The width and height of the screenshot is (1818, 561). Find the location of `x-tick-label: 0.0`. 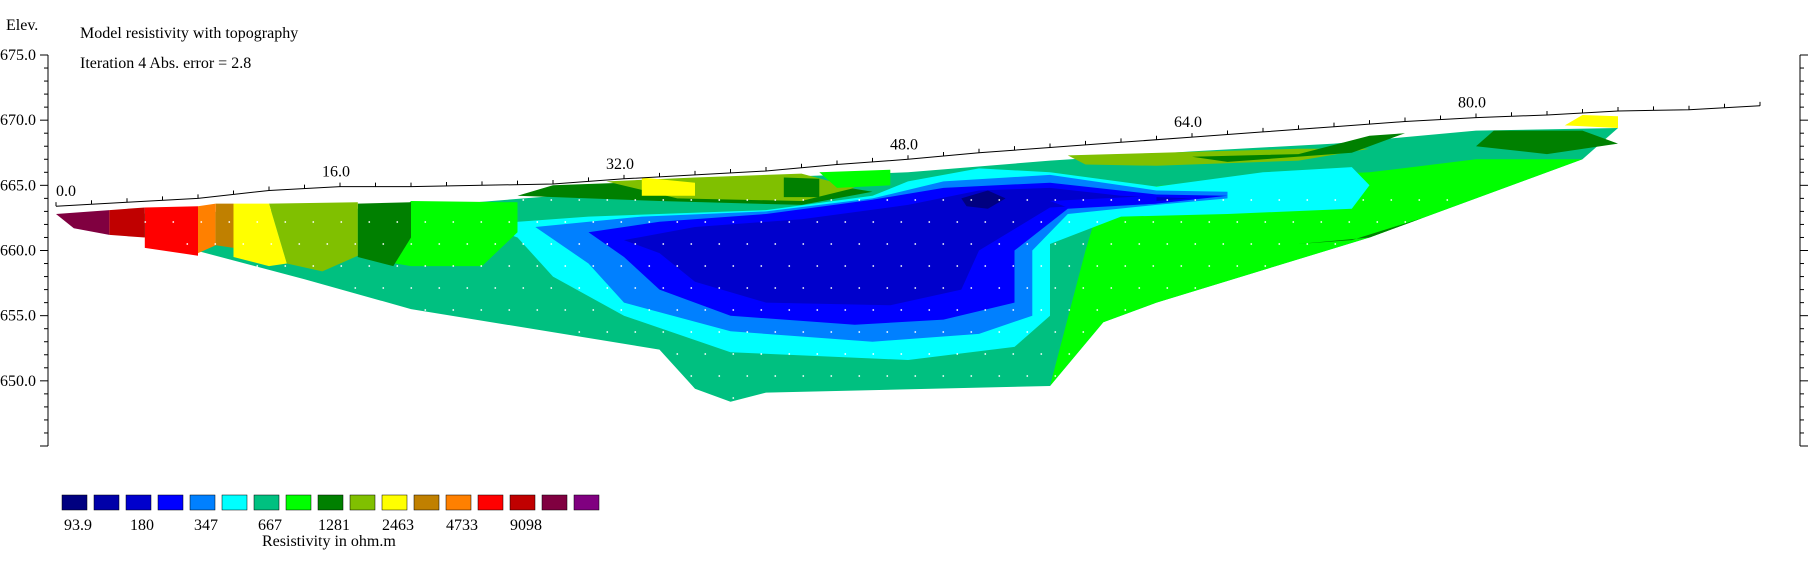

x-tick-label: 0.0 is located at coordinates (66, 191).